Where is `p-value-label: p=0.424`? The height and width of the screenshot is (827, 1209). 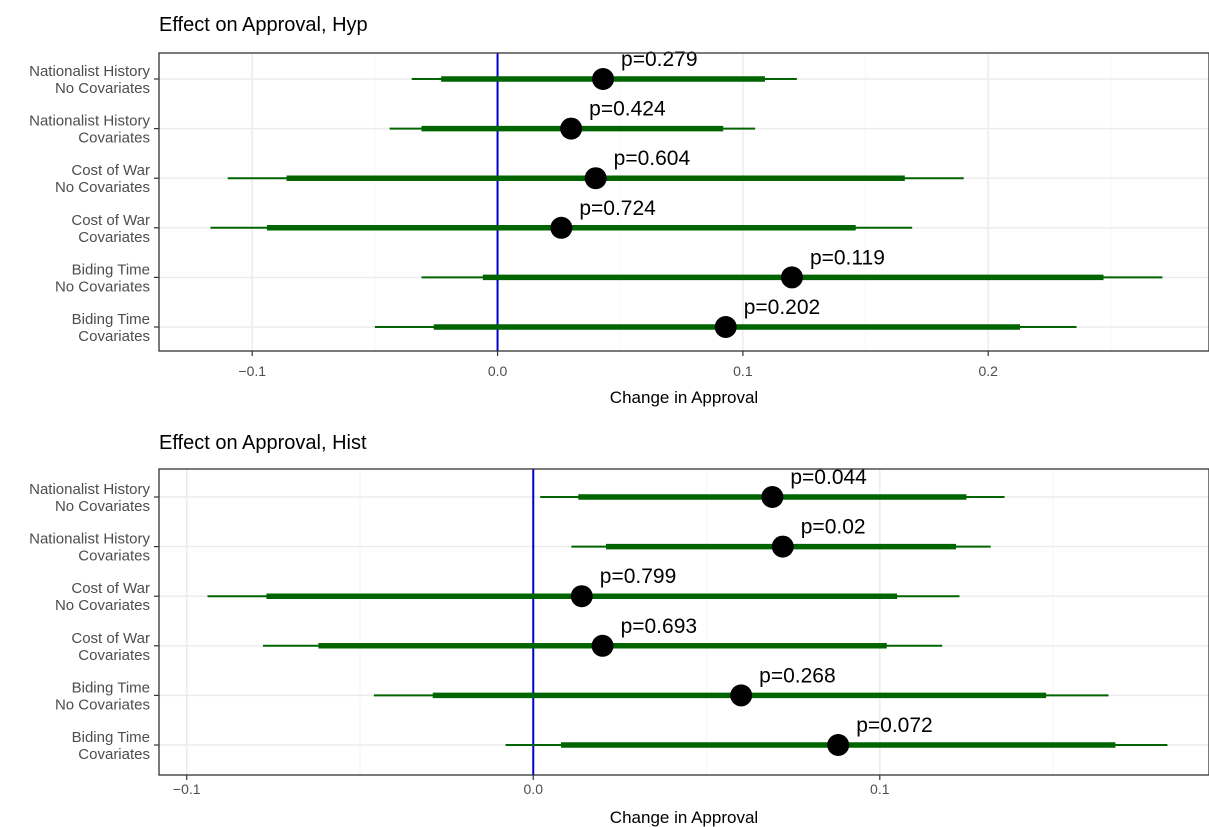
p-value-label: p=0.424 is located at coordinates (627, 109).